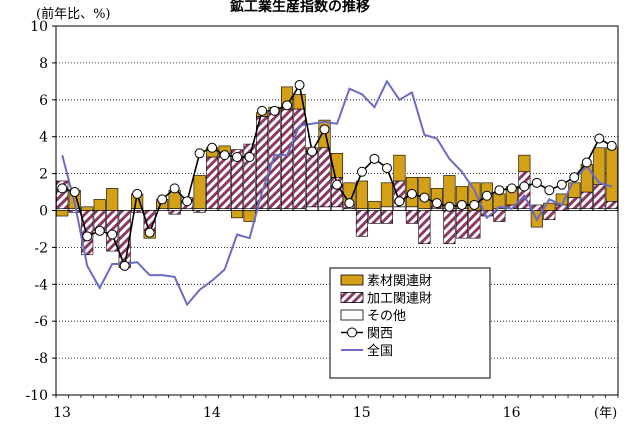 Image resolution: width=629 pixels, height=428 pixels. What do you see at coordinates (362, 413) in the screenshot?
I see `x-tick-label: 15` at bounding box center [362, 413].